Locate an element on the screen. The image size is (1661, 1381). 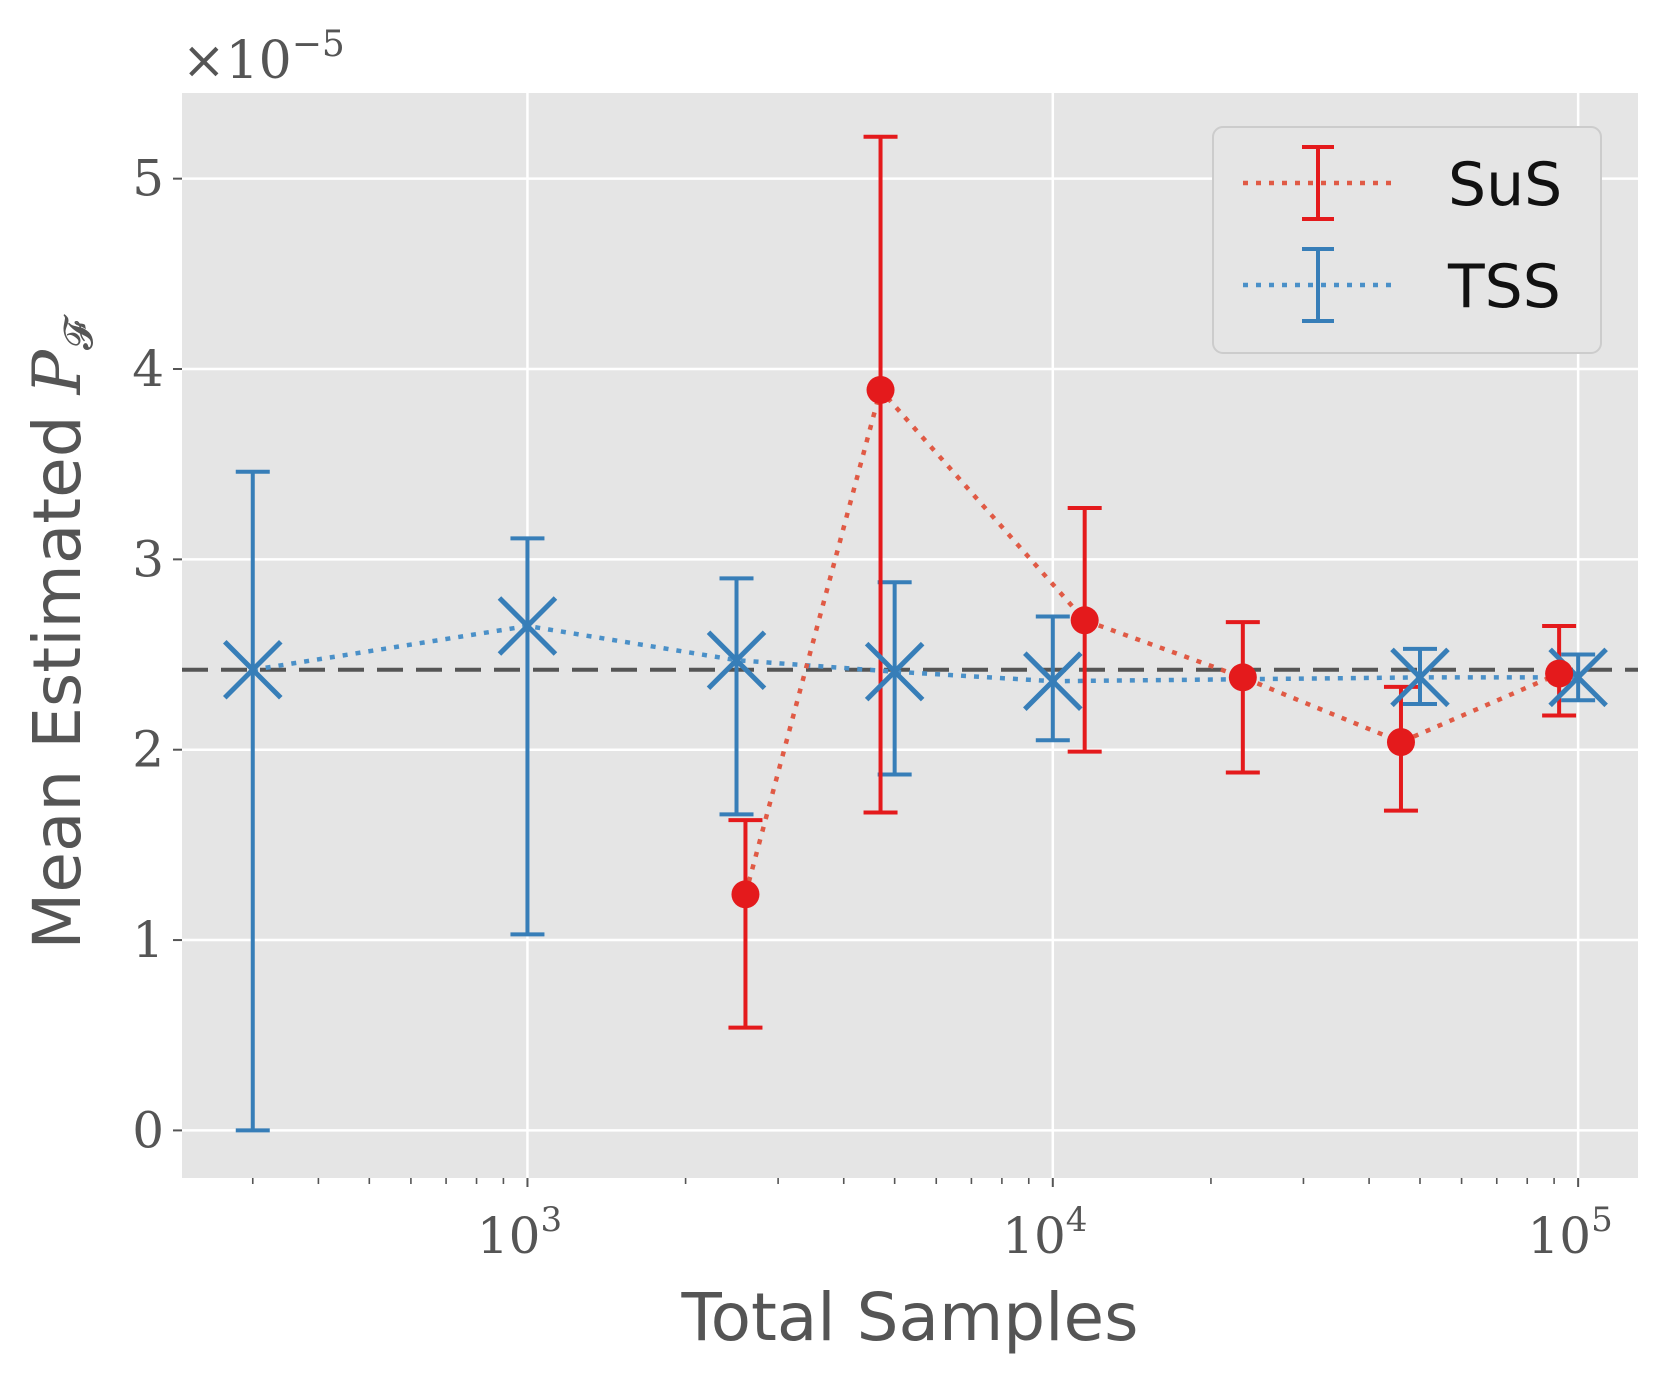
legend-item-tss: TSS is located at coordinates (1402, 285).